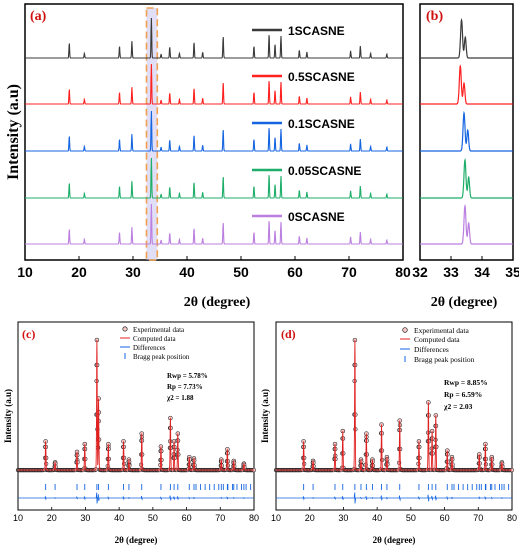 This screenshot has width=519, height=550. I want to click on stat-rp: Rp = 6.59%, so click(463, 394).